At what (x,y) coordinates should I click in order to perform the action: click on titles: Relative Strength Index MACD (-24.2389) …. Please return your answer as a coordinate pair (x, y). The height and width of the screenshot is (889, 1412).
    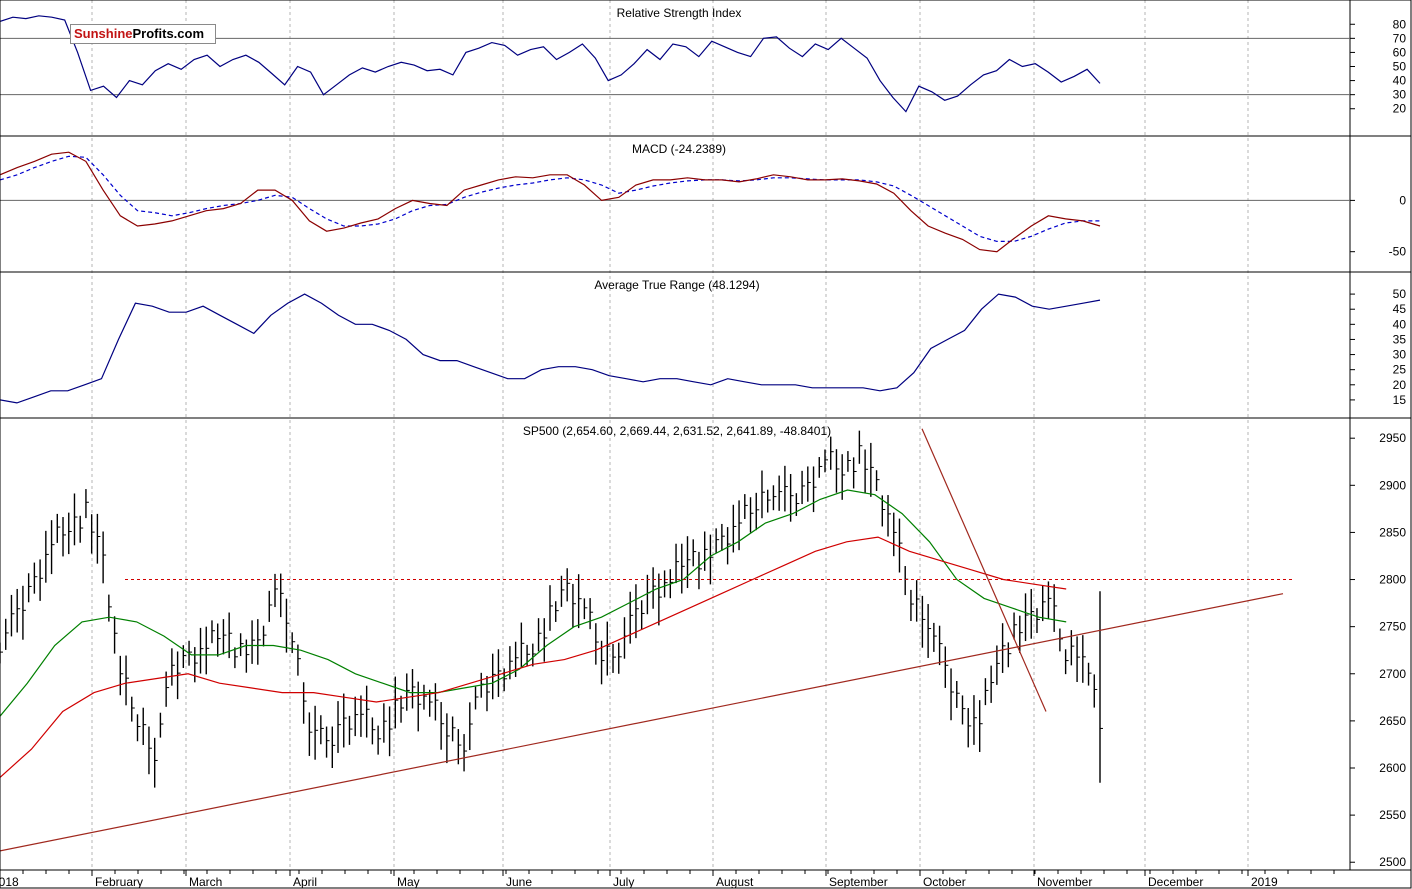
    Looking at the image, I should click on (677, 222).